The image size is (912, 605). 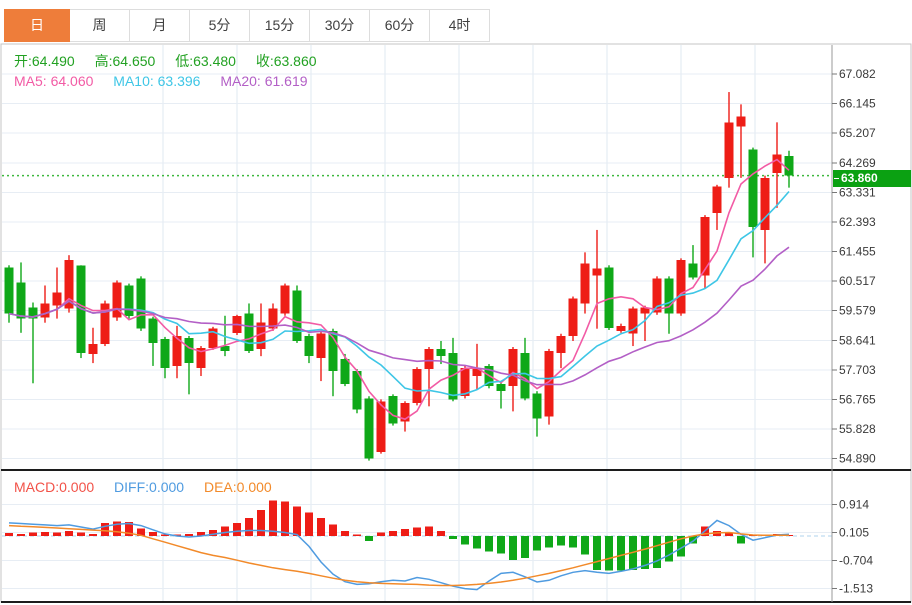 What do you see at coordinates (857, 133) in the screenshot?
I see `svg-text: 65.207` at bounding box center [857, 133].